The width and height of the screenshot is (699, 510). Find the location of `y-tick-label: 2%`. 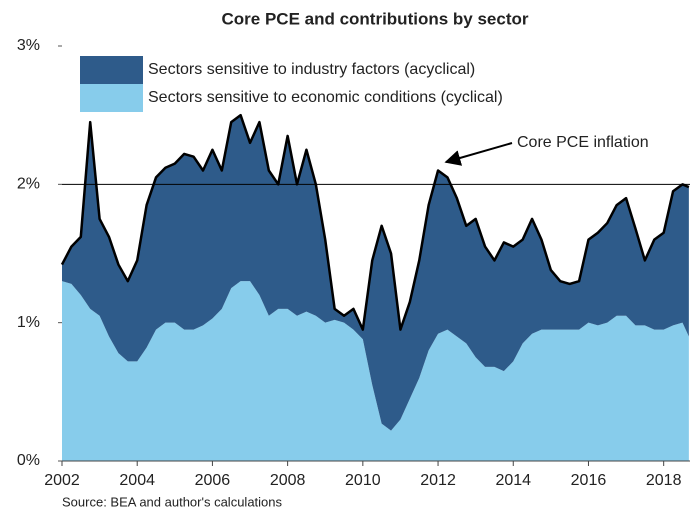

y-tick-label: 2% is located at coordinates (28, 184).